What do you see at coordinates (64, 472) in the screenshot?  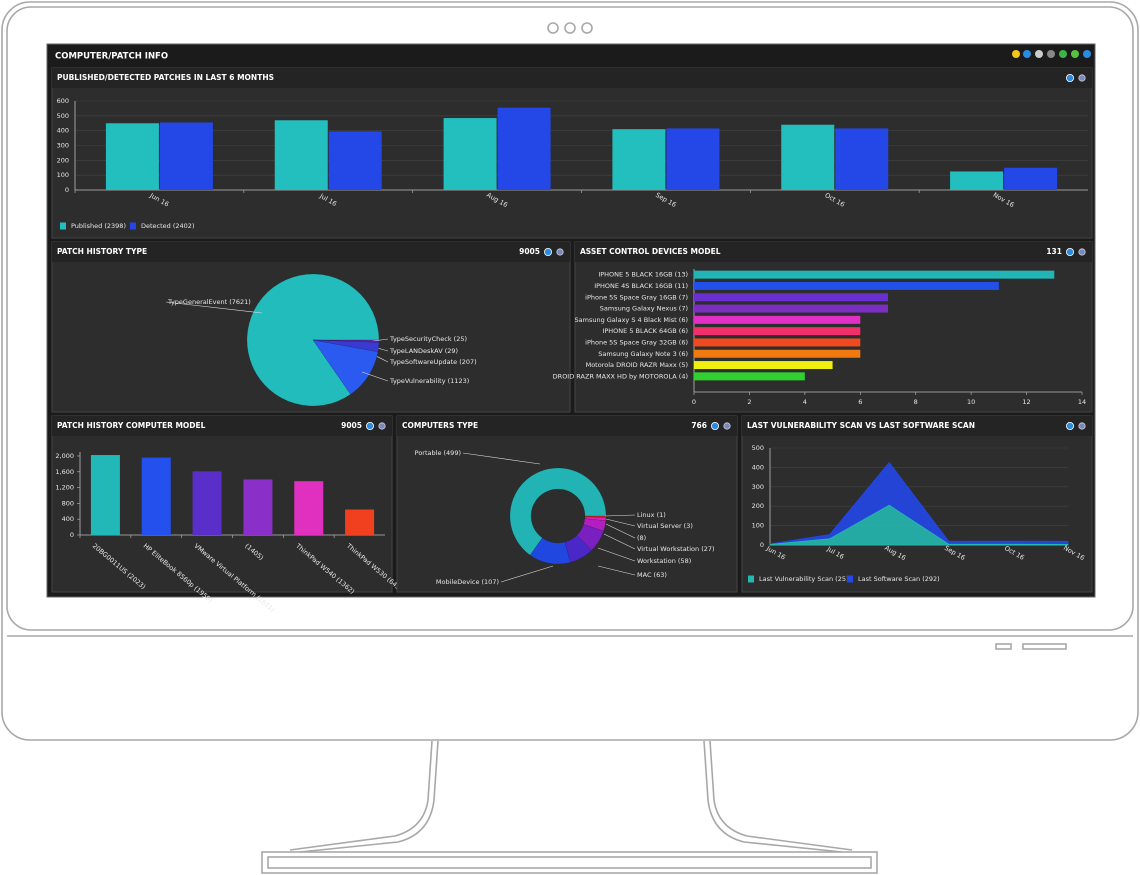 I see `y-tick-label: 1,600` at bounding box center [64, 472].